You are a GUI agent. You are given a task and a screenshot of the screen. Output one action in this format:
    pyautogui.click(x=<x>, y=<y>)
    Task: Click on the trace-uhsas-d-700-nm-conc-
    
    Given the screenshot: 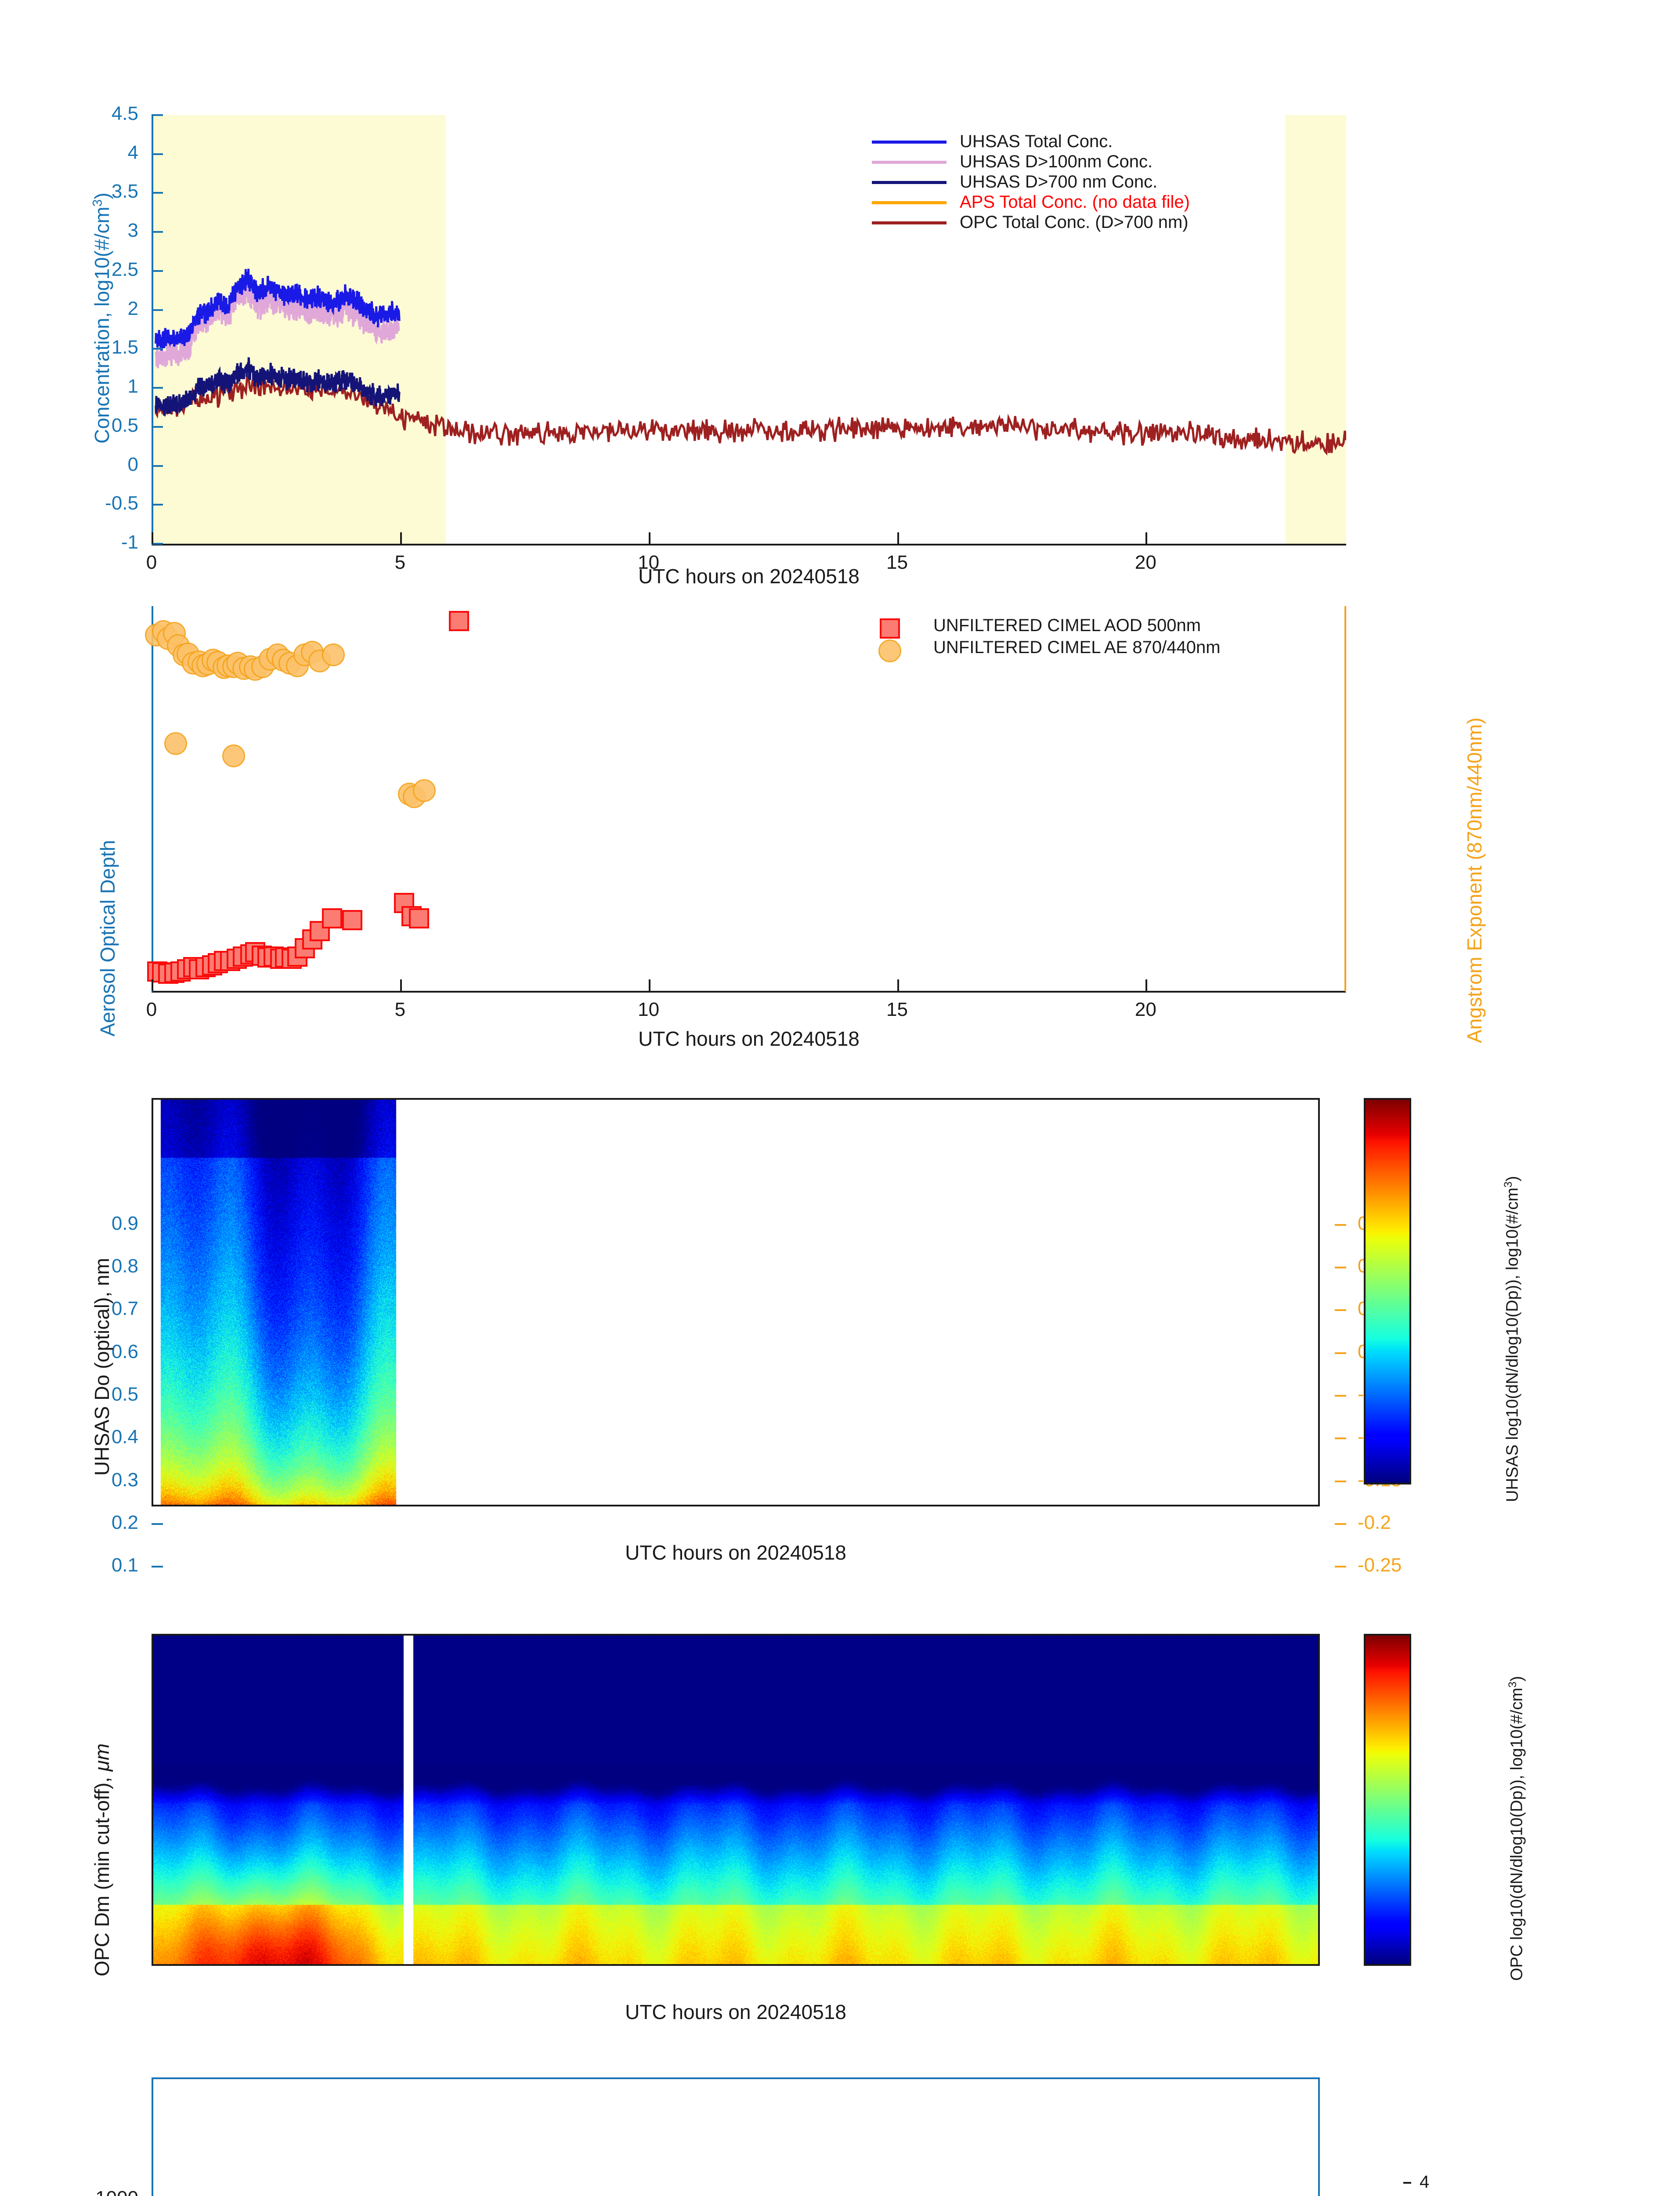 What is the action you would take?
    pyautogui.click(x=278, y=386)
    